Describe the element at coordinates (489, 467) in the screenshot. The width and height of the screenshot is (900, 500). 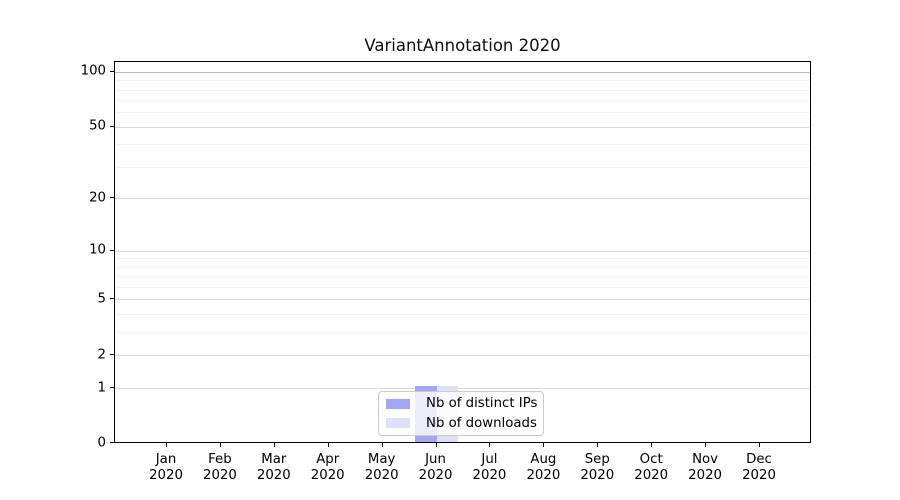
I see `x-tick-label: Jul 2020` at that location.